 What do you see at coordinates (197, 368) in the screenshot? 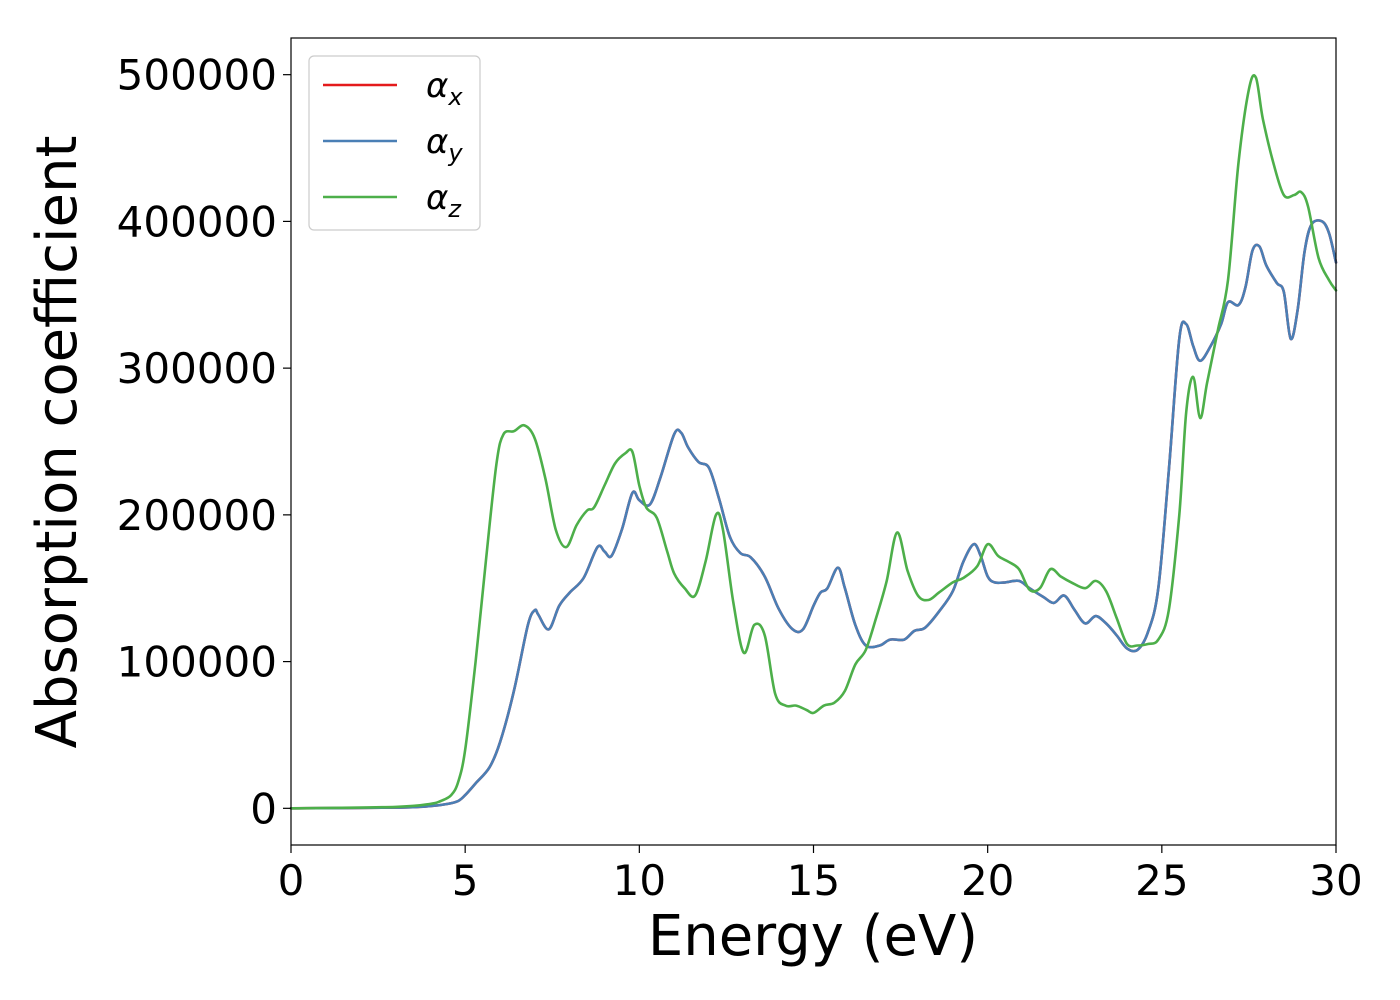
I see `y-tick-label: 300000` at bounding box center [197, 368].